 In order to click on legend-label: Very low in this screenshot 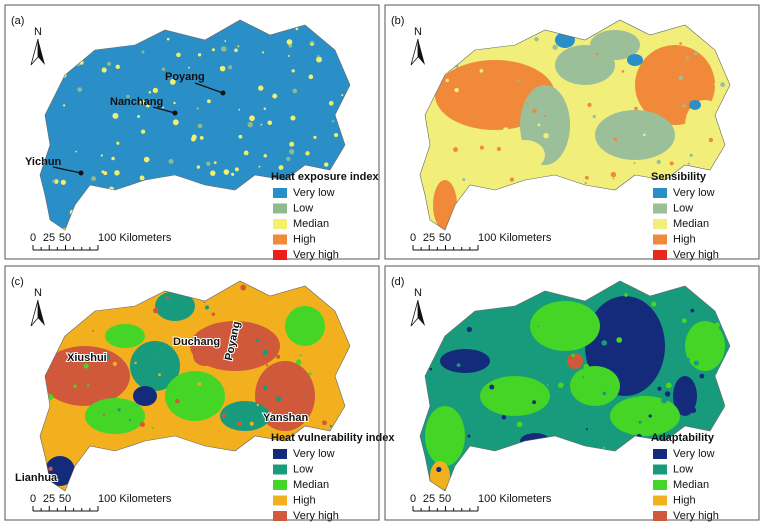, I will do `click(314, 193)`.